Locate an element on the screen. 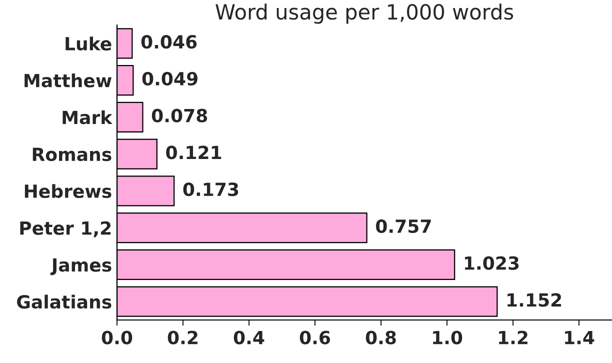  y-tick-label: Peter 1,2 is located at coordinates (65, 229).